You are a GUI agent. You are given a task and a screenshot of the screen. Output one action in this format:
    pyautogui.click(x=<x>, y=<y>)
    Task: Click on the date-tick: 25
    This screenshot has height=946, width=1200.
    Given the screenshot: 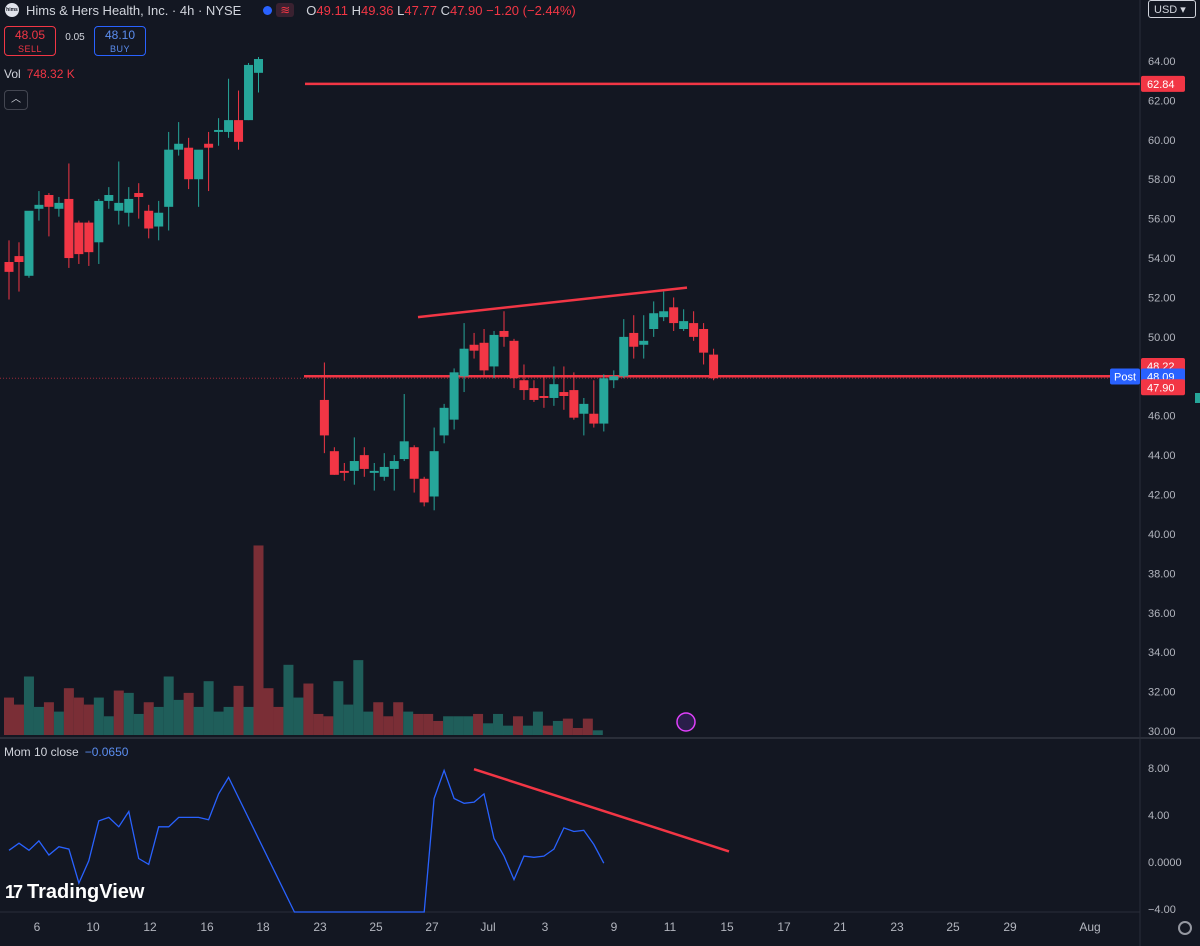 What is the action you would take?
    pyautogui.click(x=376, y=927)
    